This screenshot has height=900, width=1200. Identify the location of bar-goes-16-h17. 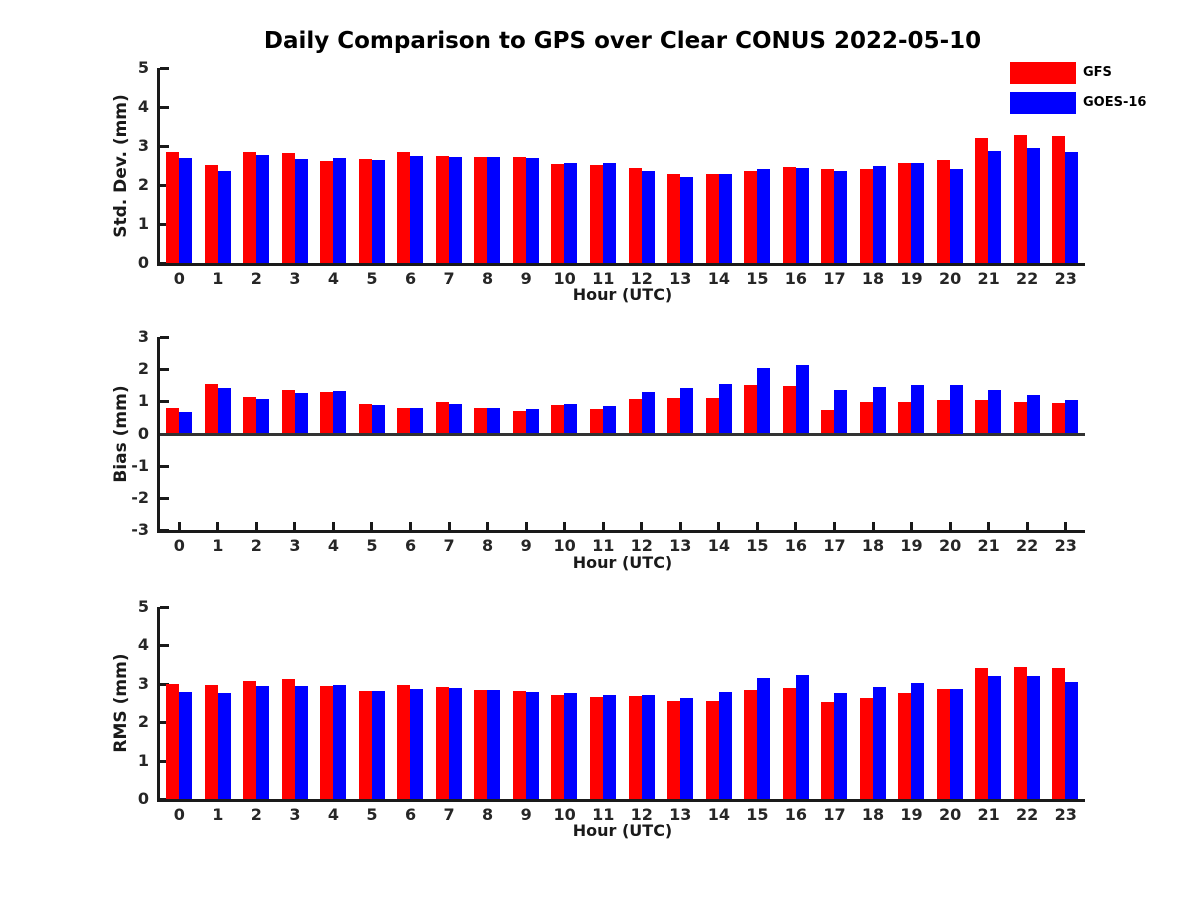
(841, 216).